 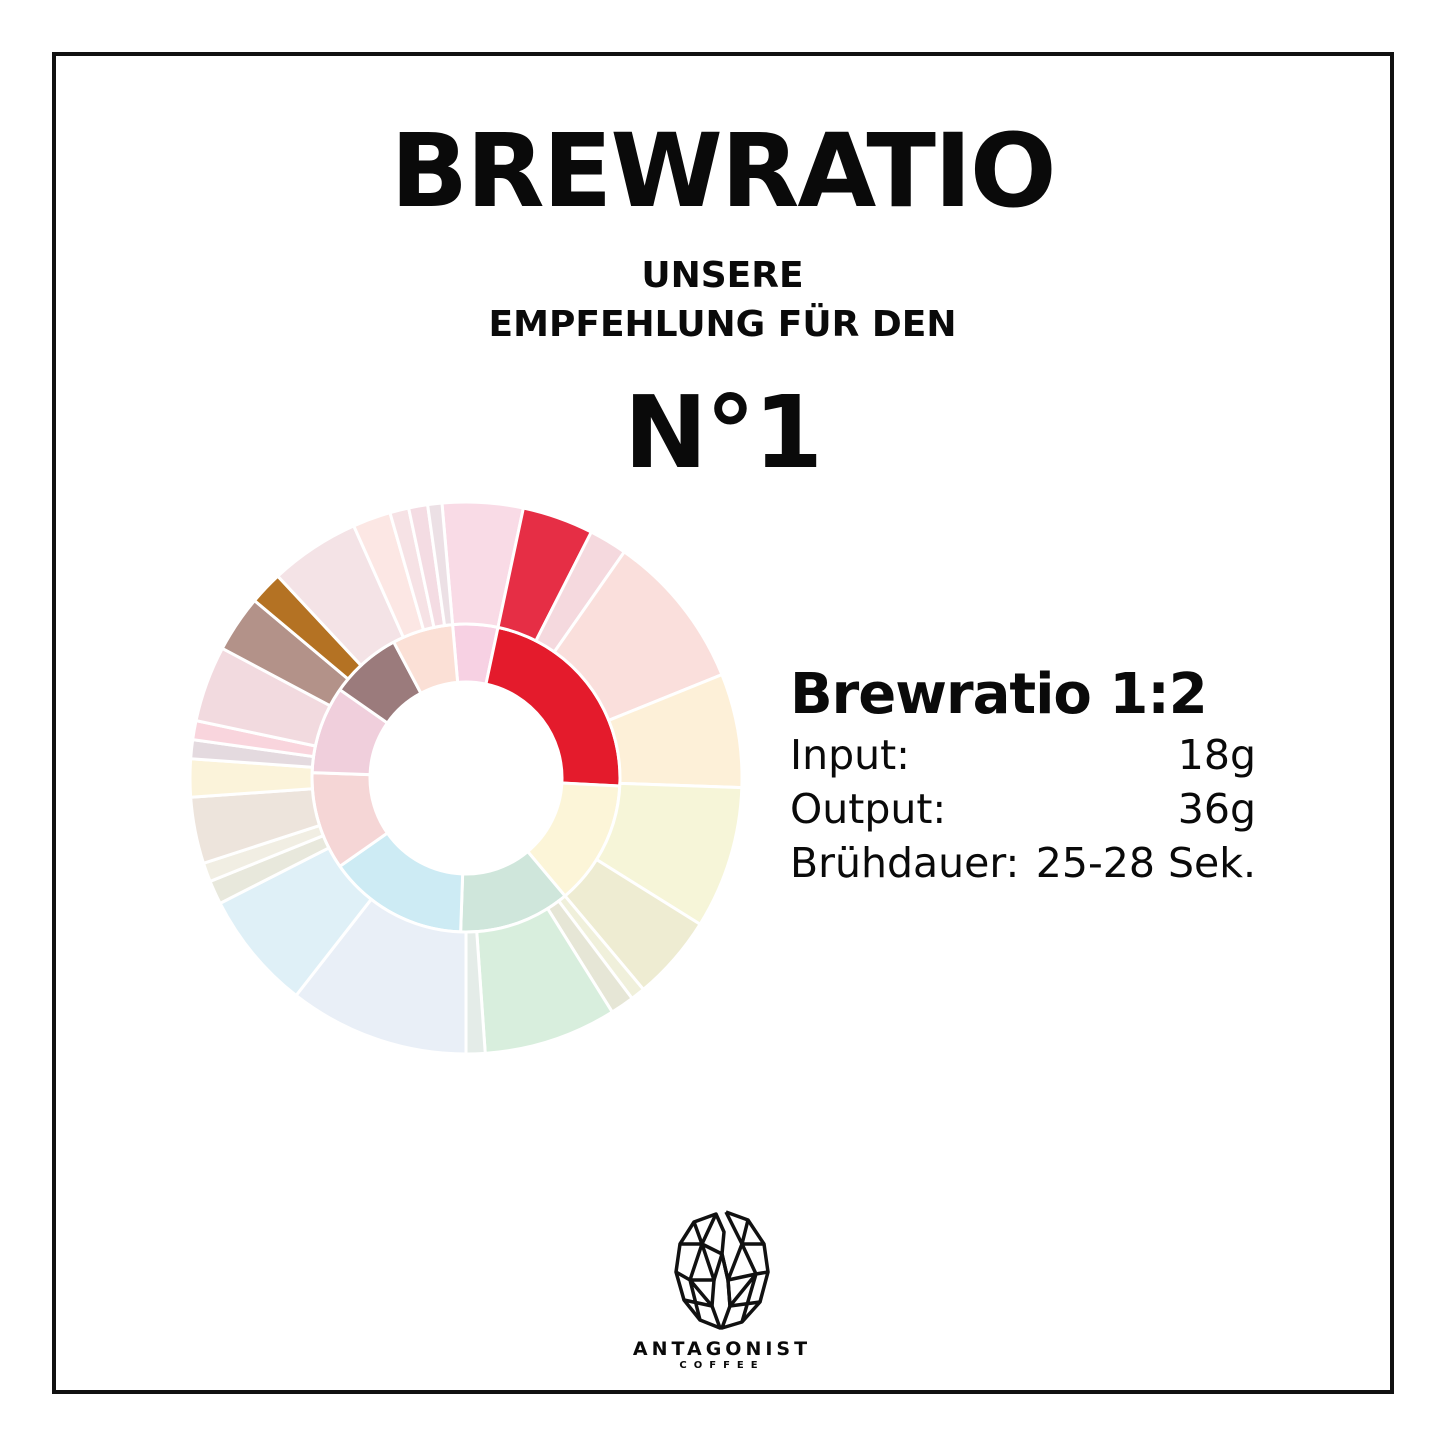 What do you see at coordinates (722, 324) in the screenshot?
I see `subtitle-line-2: EMPFEHLUNG FÜR DEN` at bounding box center [722, 324].